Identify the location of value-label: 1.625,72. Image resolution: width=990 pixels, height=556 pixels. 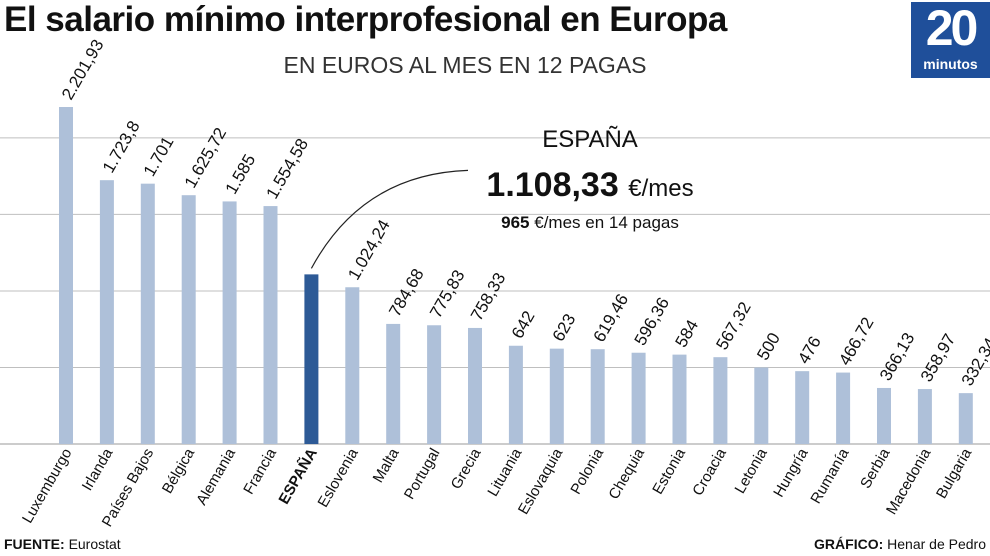
(206, 157).